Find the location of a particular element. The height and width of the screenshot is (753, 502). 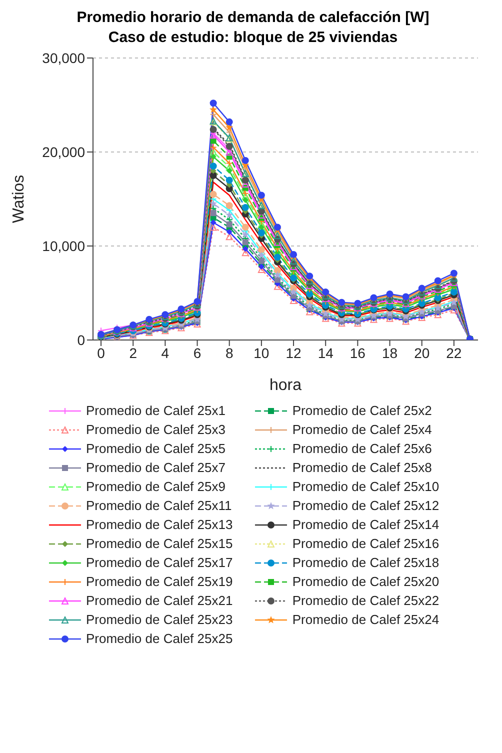

x-tick-label: 18 is located at coordinates (390, 352).